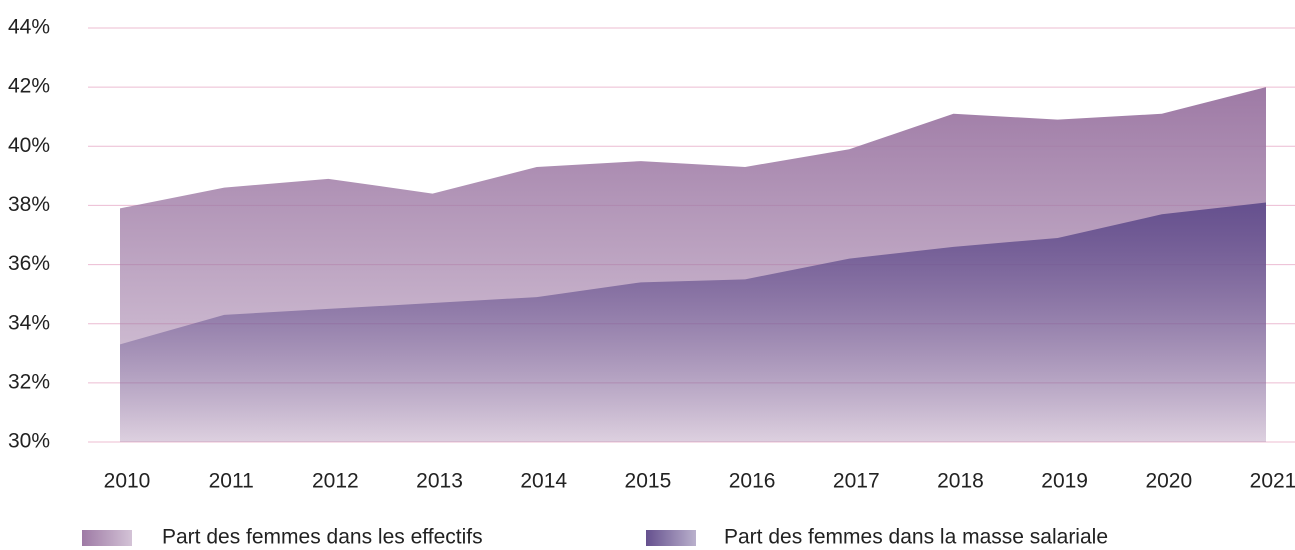 The image size is (1295, 550). Describe the element at coordinates (29, 441) in the screenshot. I see `y-tick-label: 30%` at that location.